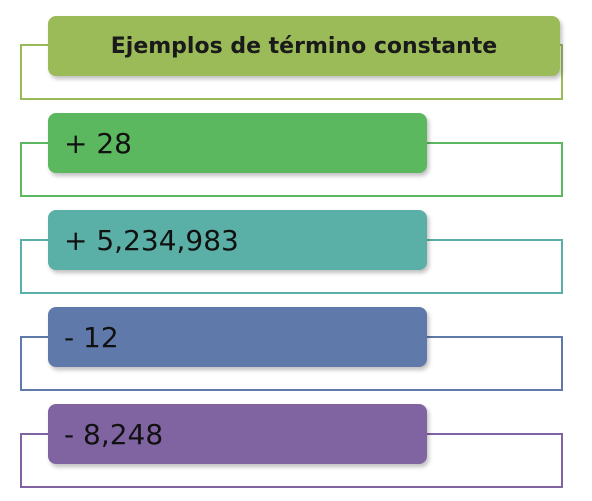 The width and height of the screenshot is (592, 501). I want to click on item-box: + 5,234,983, so click(237, 240).